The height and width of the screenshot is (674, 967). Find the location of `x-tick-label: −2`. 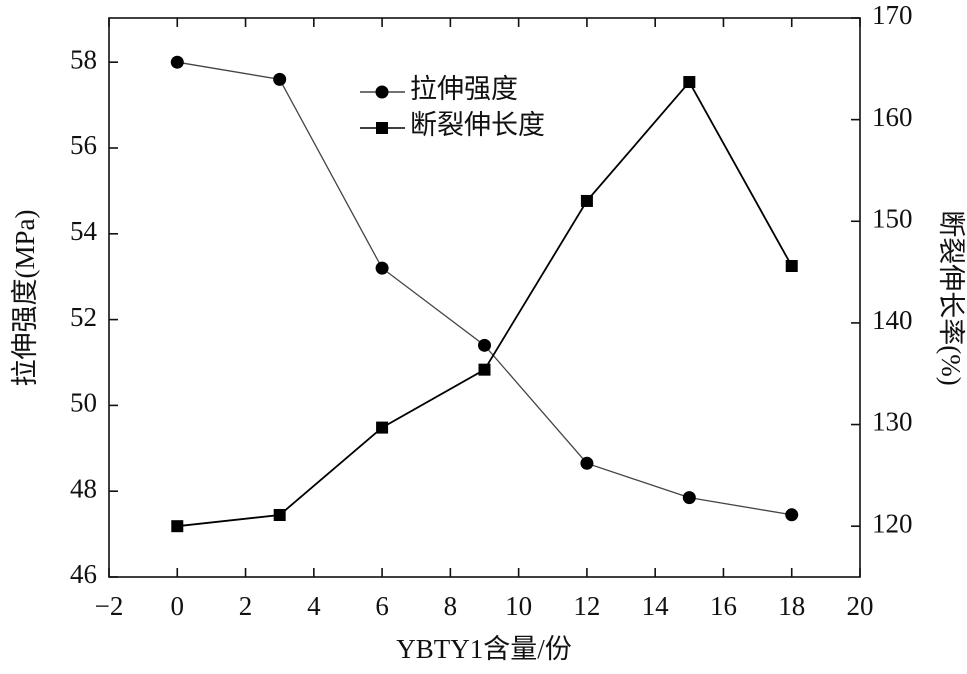

x-tick-label: −2 is located at coordinates (109, 606).